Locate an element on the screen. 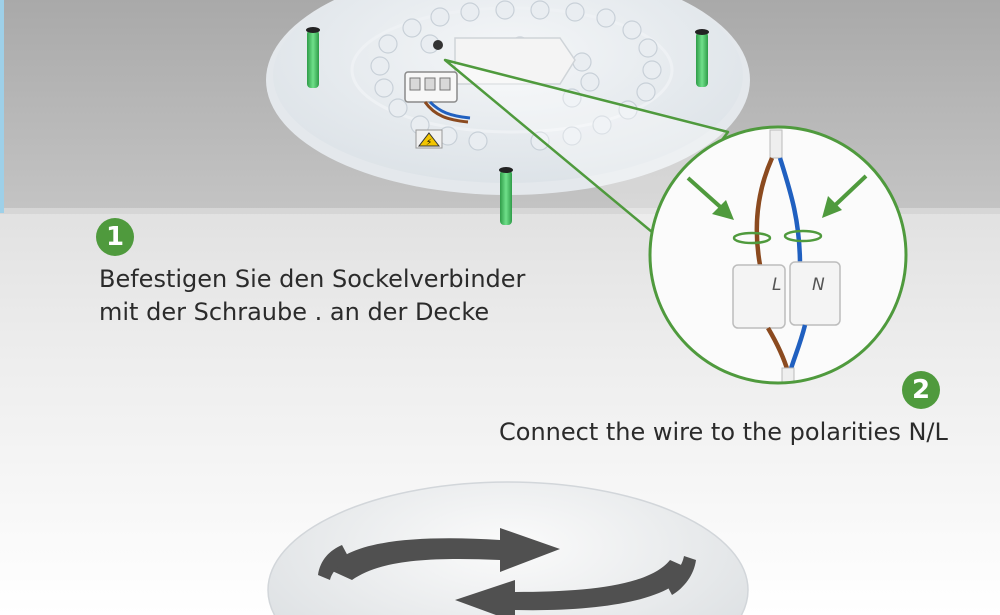 The image size is (1000, 615). lamp-dome-cover is located at coordinates (508, 548).